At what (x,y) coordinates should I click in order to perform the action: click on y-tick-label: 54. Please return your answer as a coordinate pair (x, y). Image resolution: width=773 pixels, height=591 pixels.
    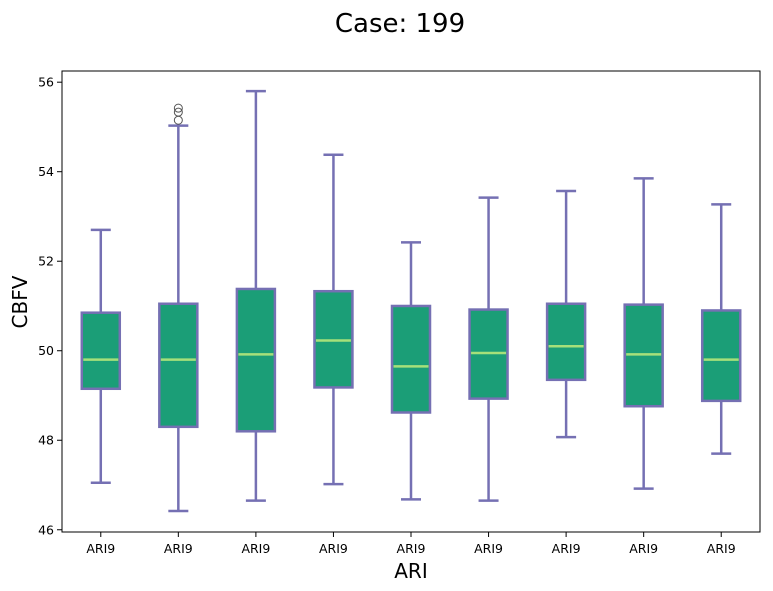
    Looking at the image, I should click on (46, 171).